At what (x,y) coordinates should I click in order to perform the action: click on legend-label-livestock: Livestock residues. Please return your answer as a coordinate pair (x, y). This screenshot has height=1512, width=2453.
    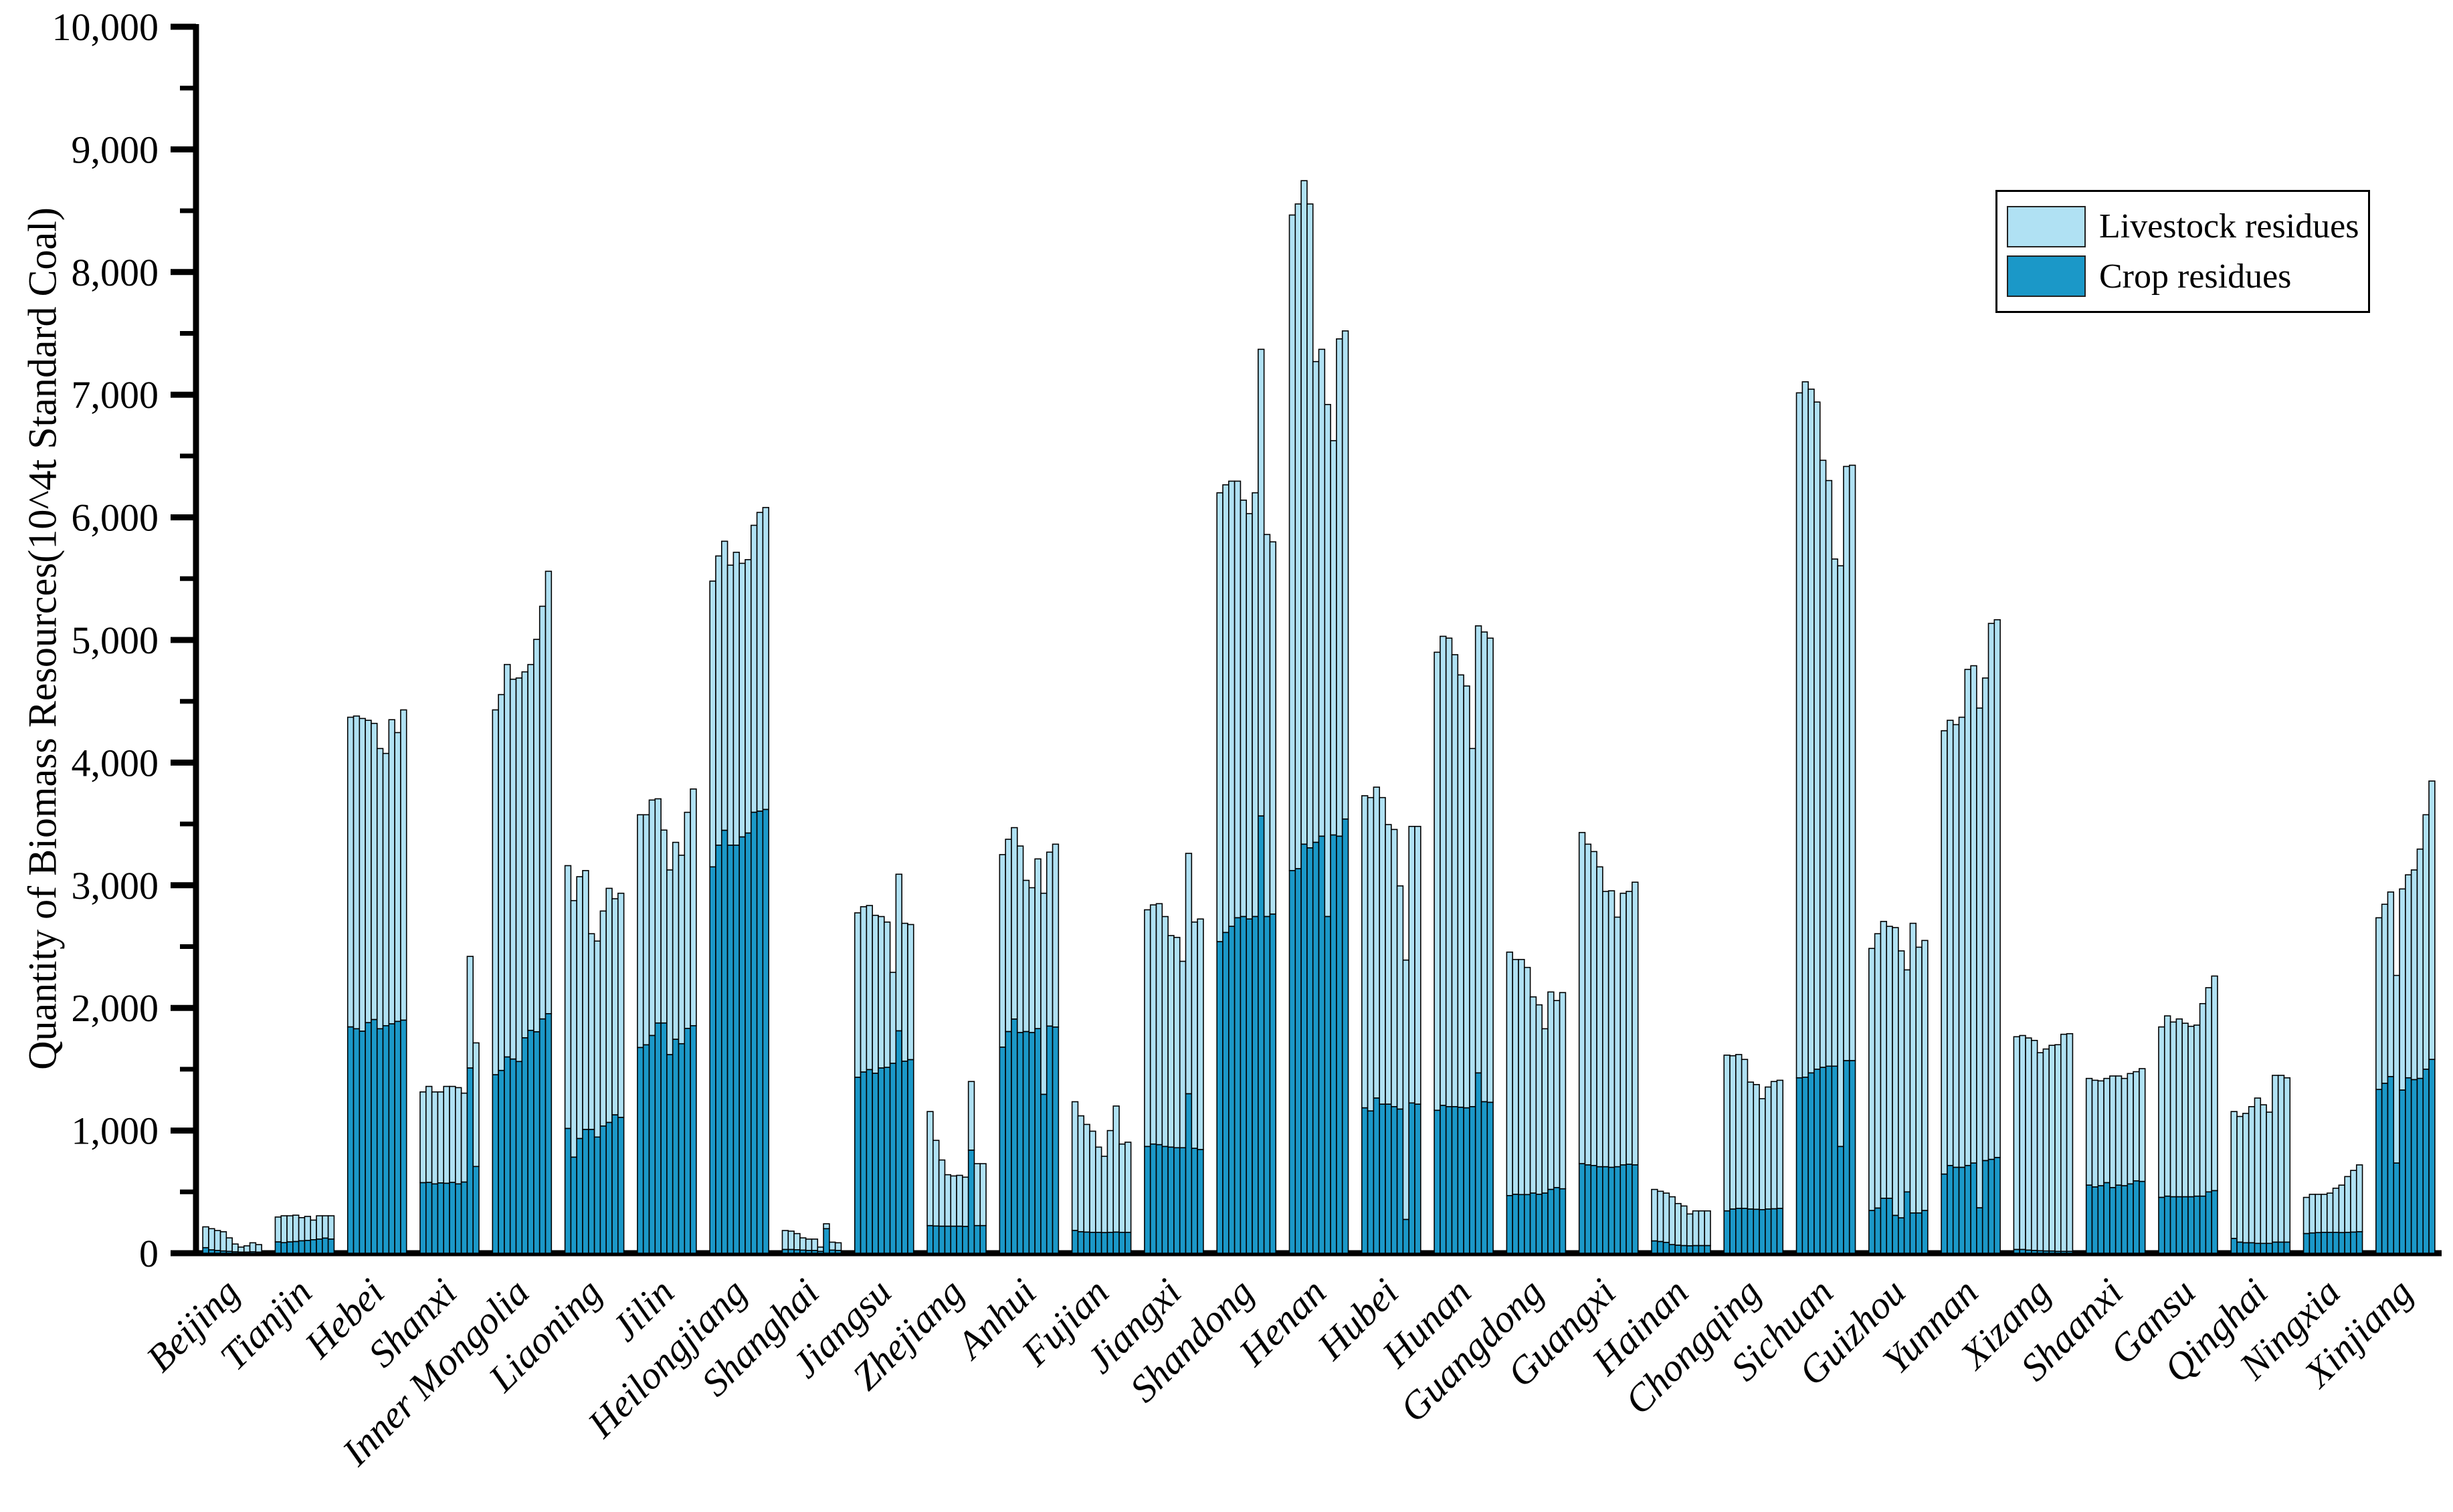
    Looking at the image, I should click on (2229, 226).